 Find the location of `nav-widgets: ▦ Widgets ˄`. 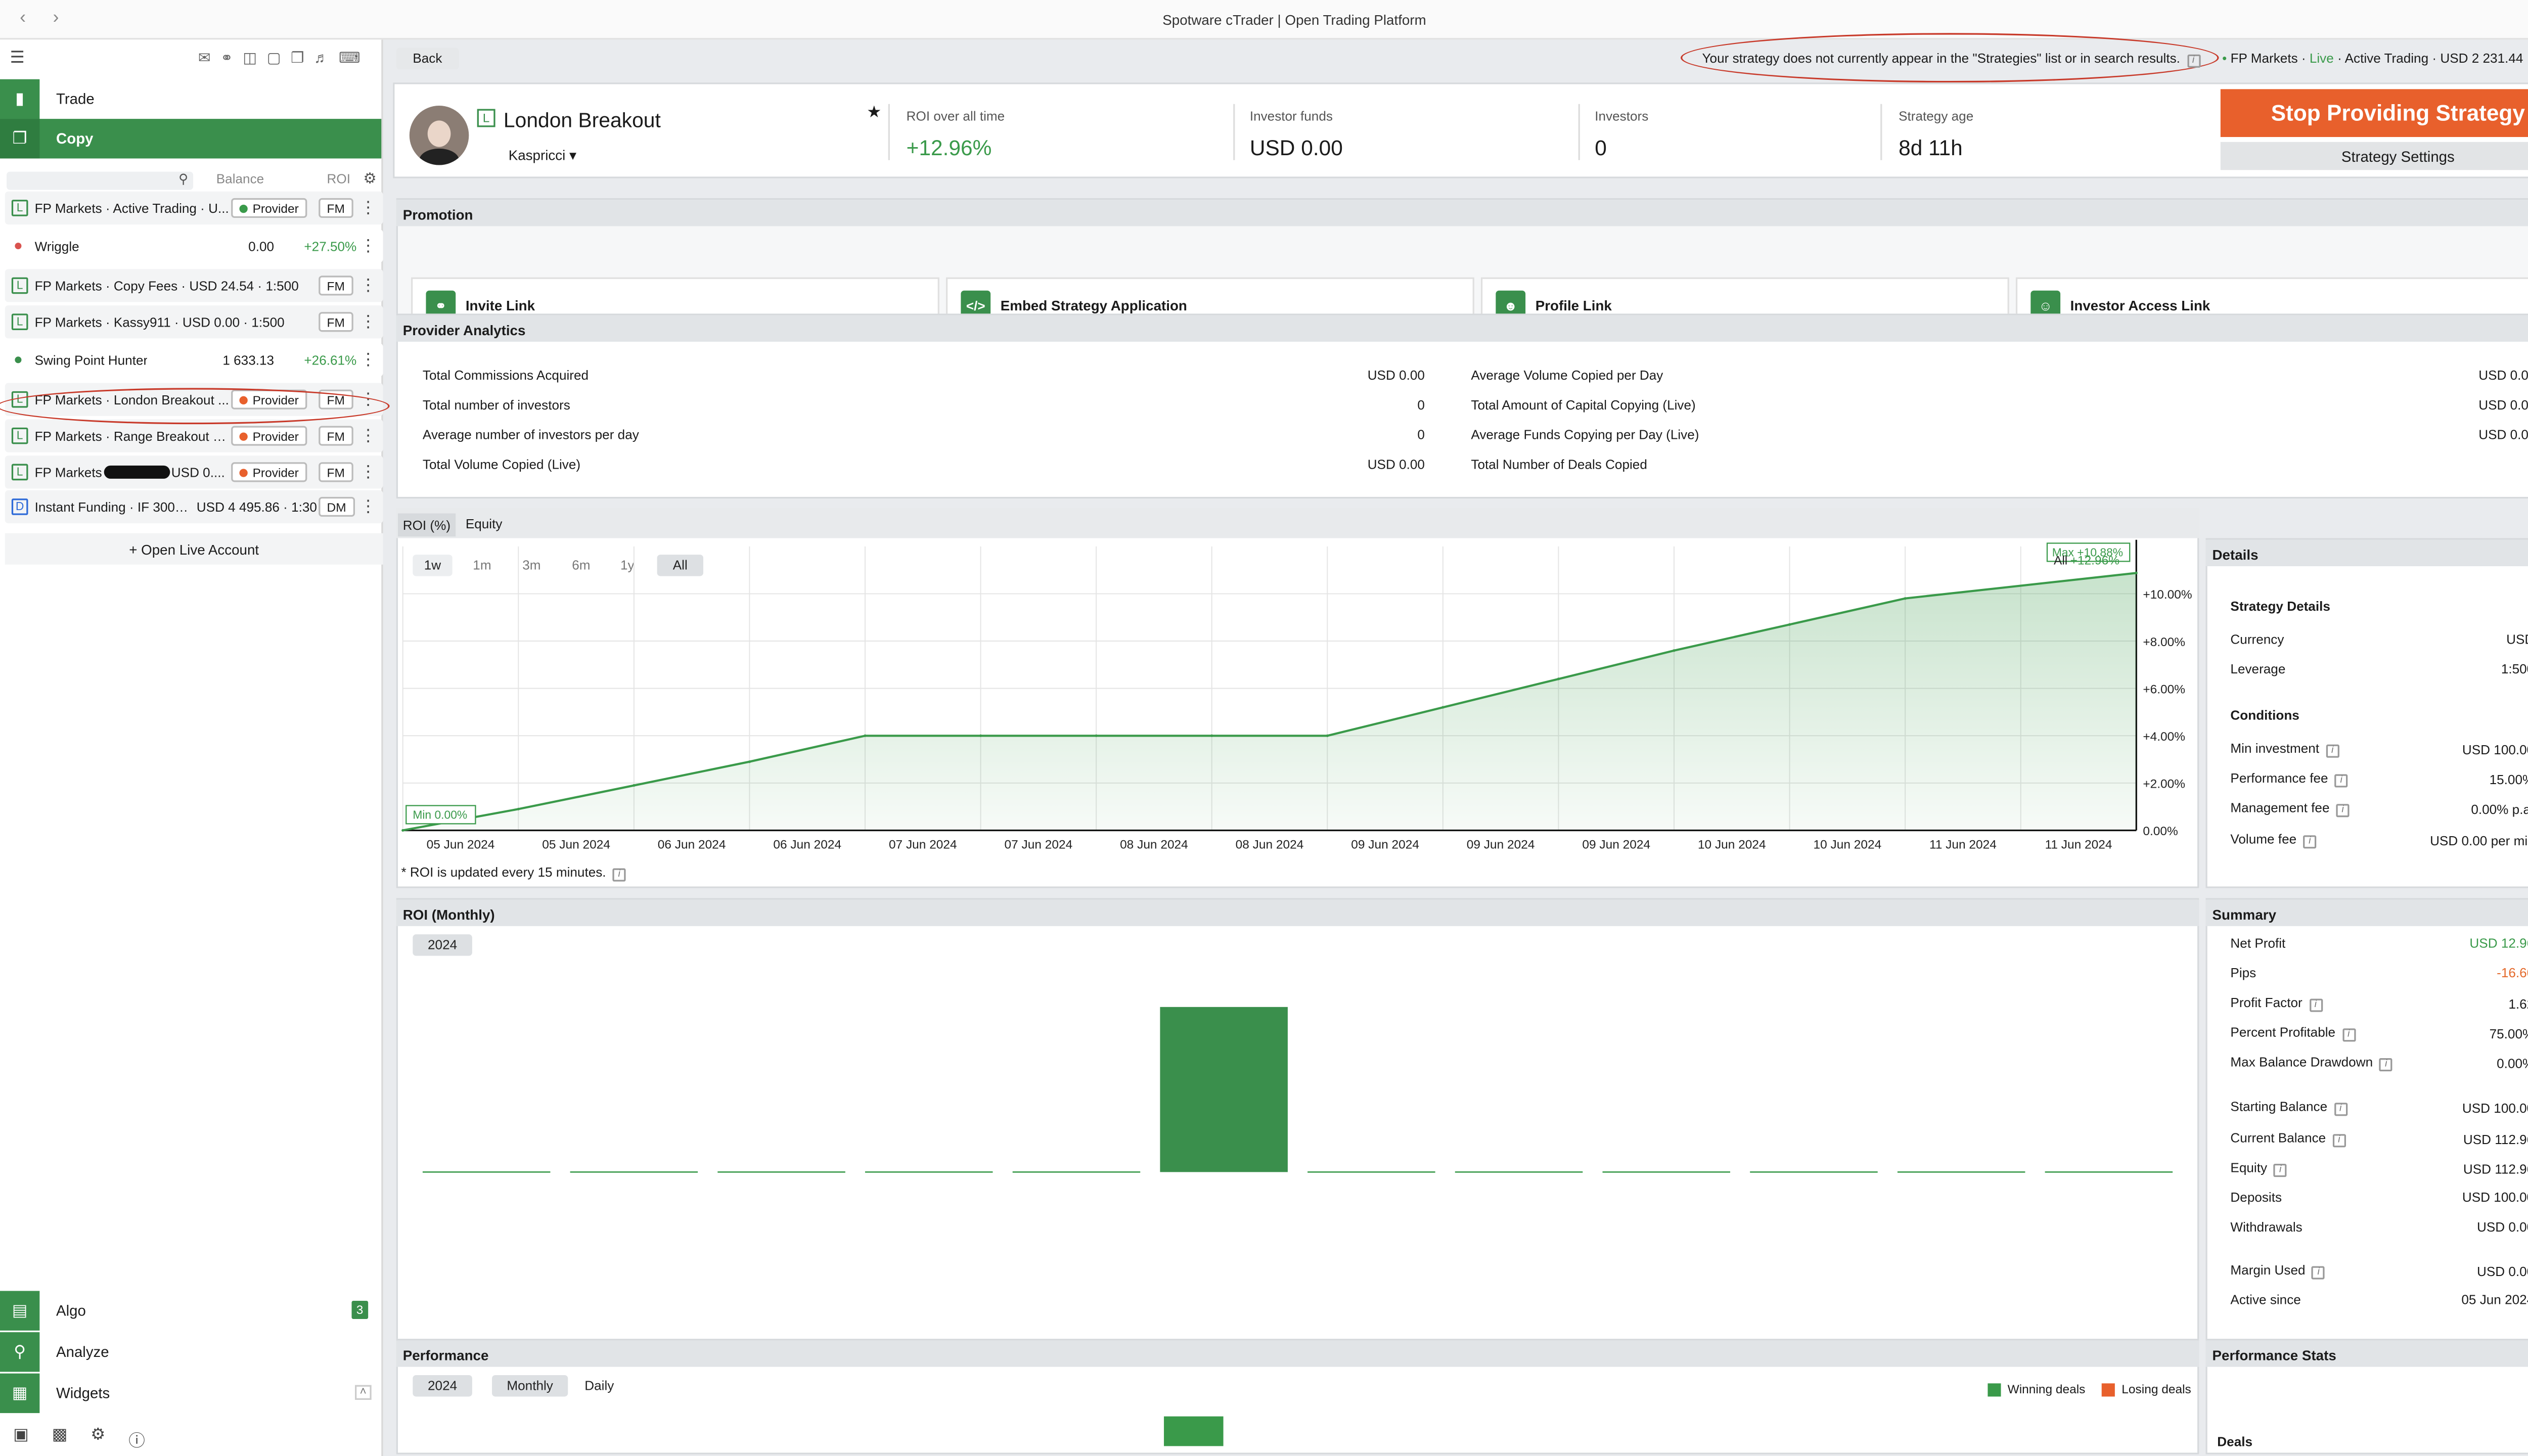

nav-widgets: ▦ Widgets ˄ is located at coordinates (191, 1393).